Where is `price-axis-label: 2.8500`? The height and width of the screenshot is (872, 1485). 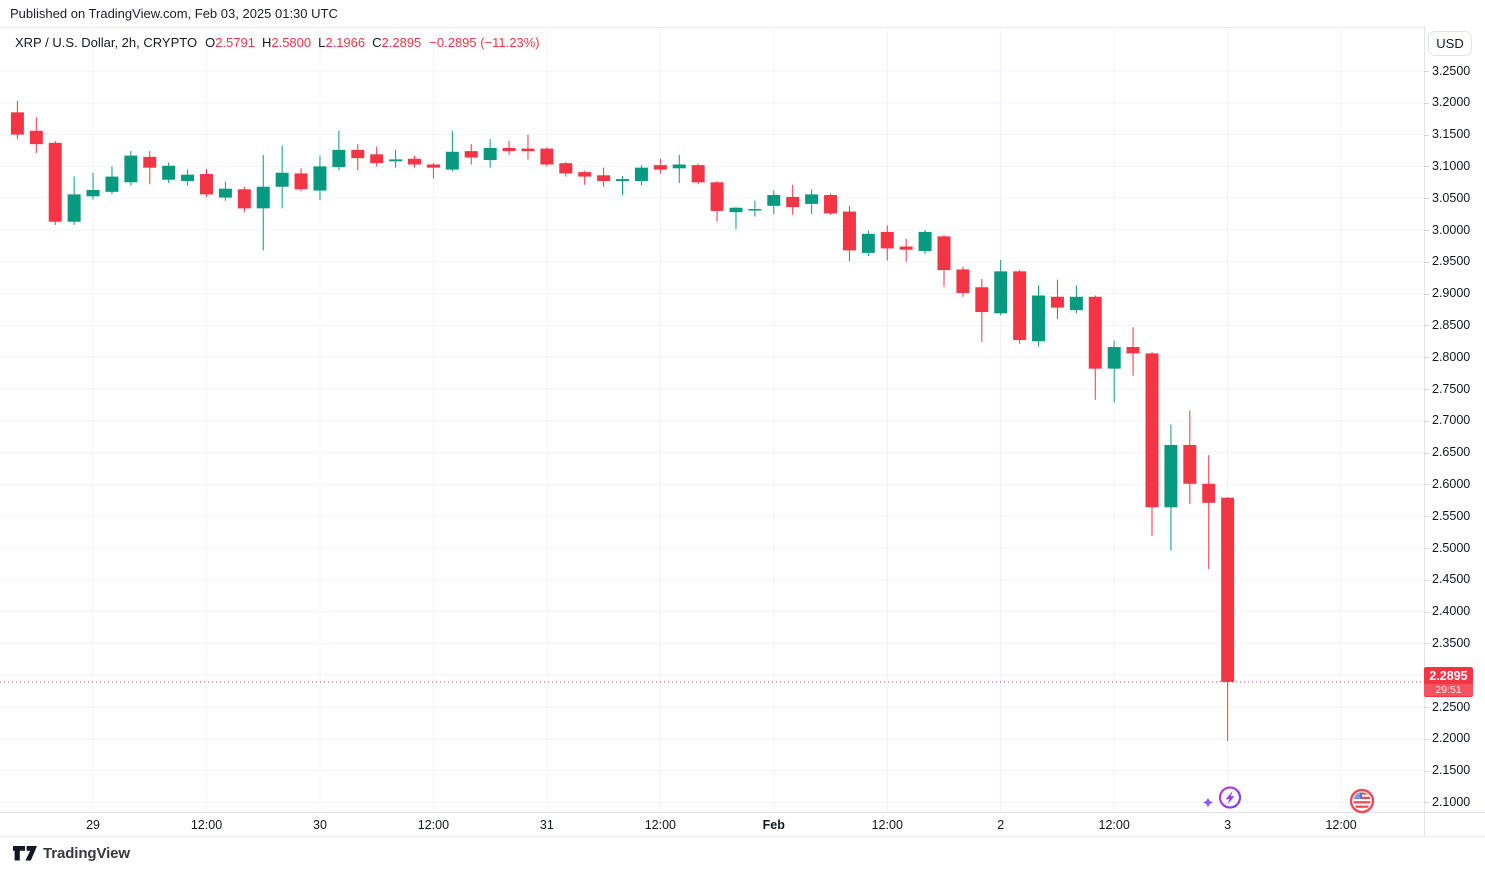 price-axis-label: 2.8500 is located at coordinates (1451, 324).